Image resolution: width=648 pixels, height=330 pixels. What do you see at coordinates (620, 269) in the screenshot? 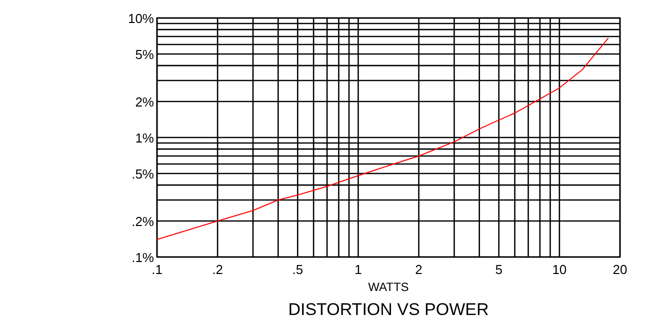
I see `x-tick-label: 20` at bounding box center [620, 269].